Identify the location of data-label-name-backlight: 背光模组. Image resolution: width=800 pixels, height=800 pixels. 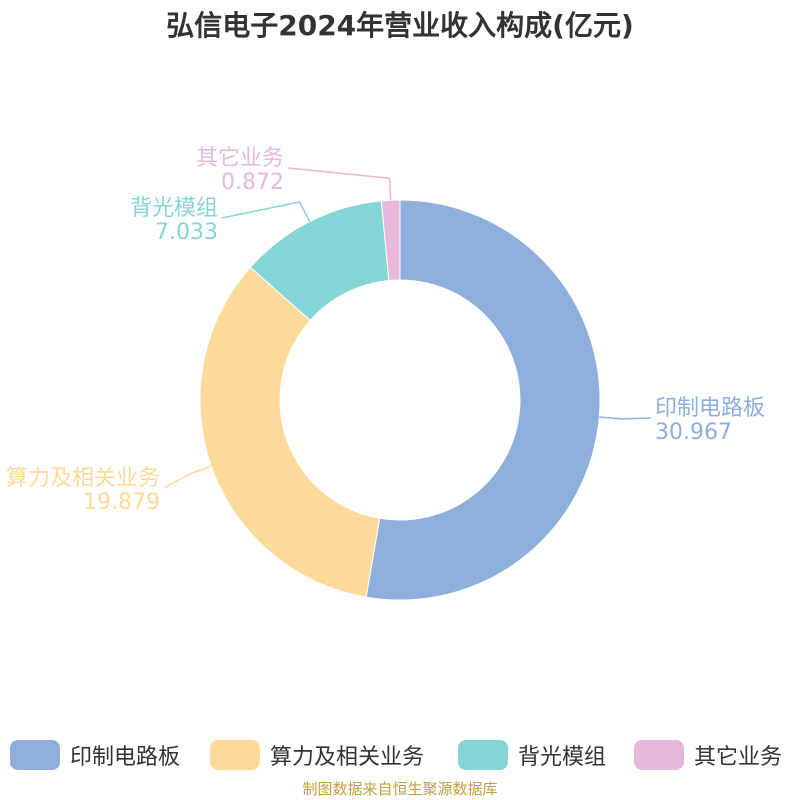
(174, 208).